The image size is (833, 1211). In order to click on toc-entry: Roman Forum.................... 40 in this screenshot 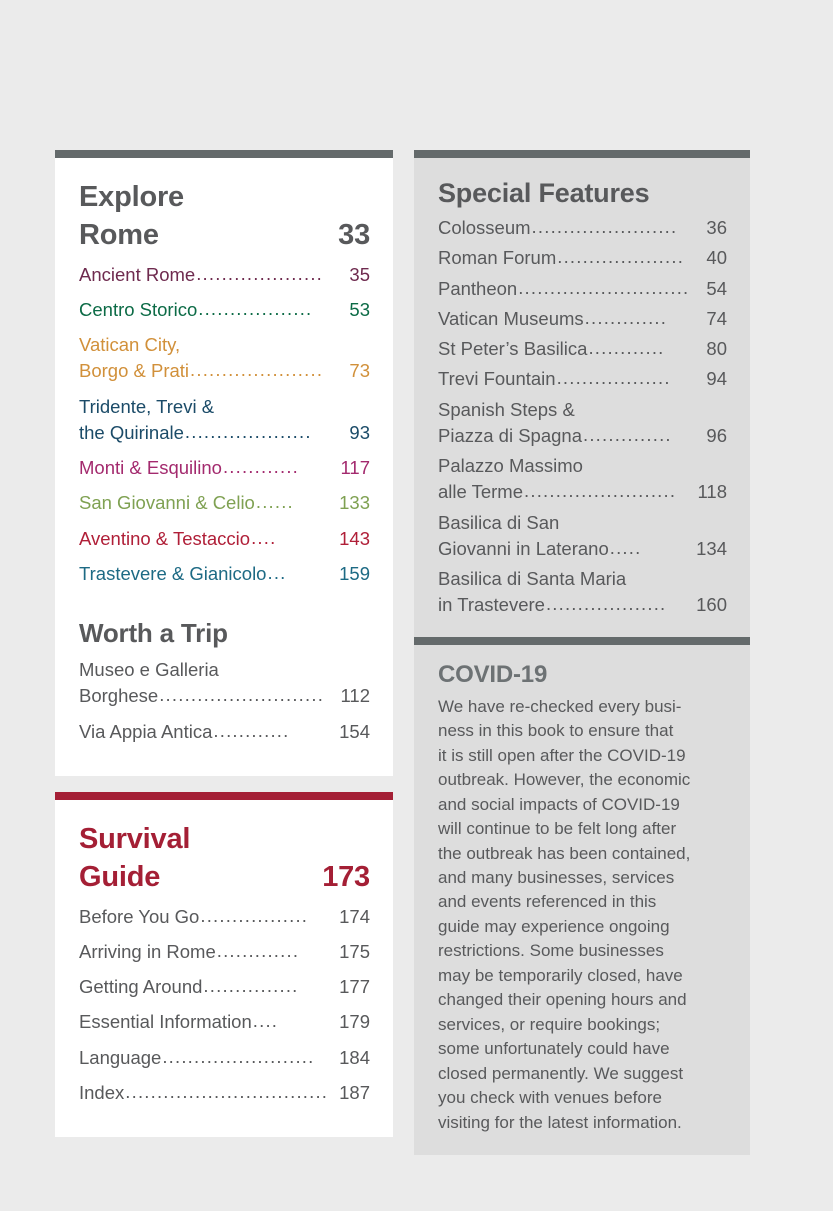, I will do `click(582, 258)`.